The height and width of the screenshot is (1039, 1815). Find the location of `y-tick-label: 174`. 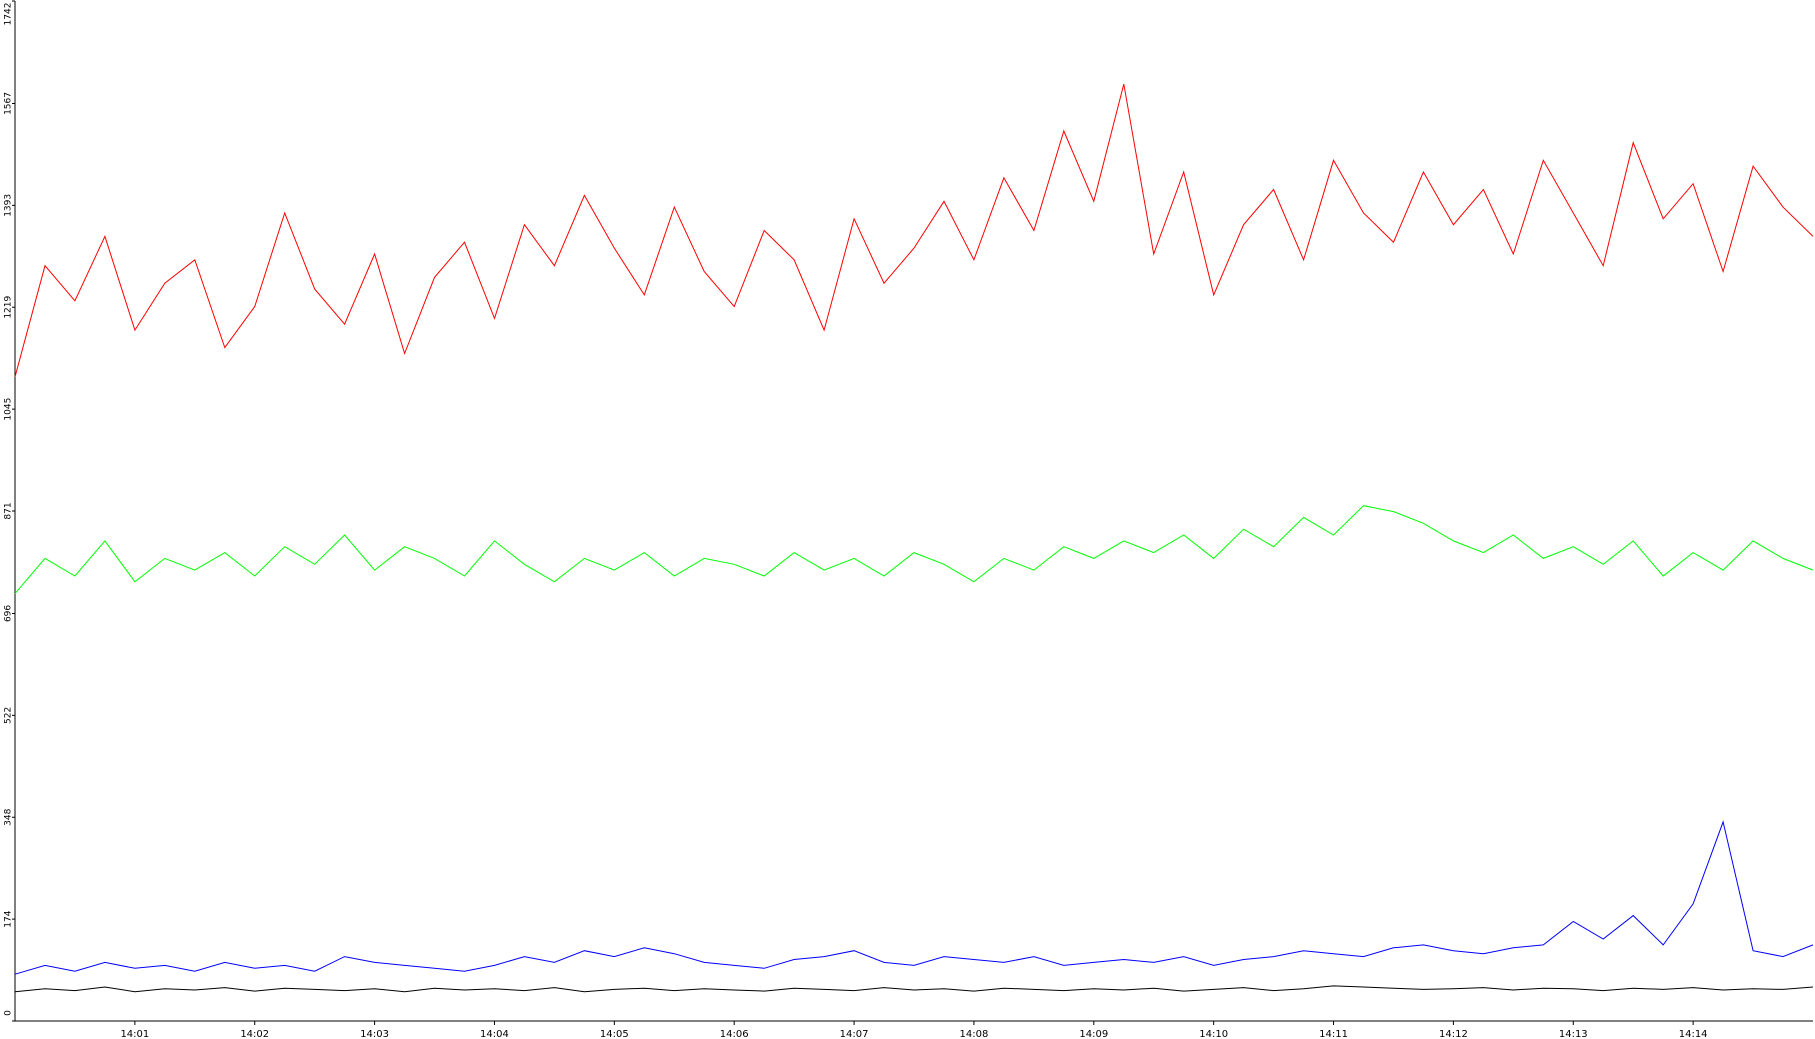

y-tick-label: 174 is located at coordinates (9, 918).